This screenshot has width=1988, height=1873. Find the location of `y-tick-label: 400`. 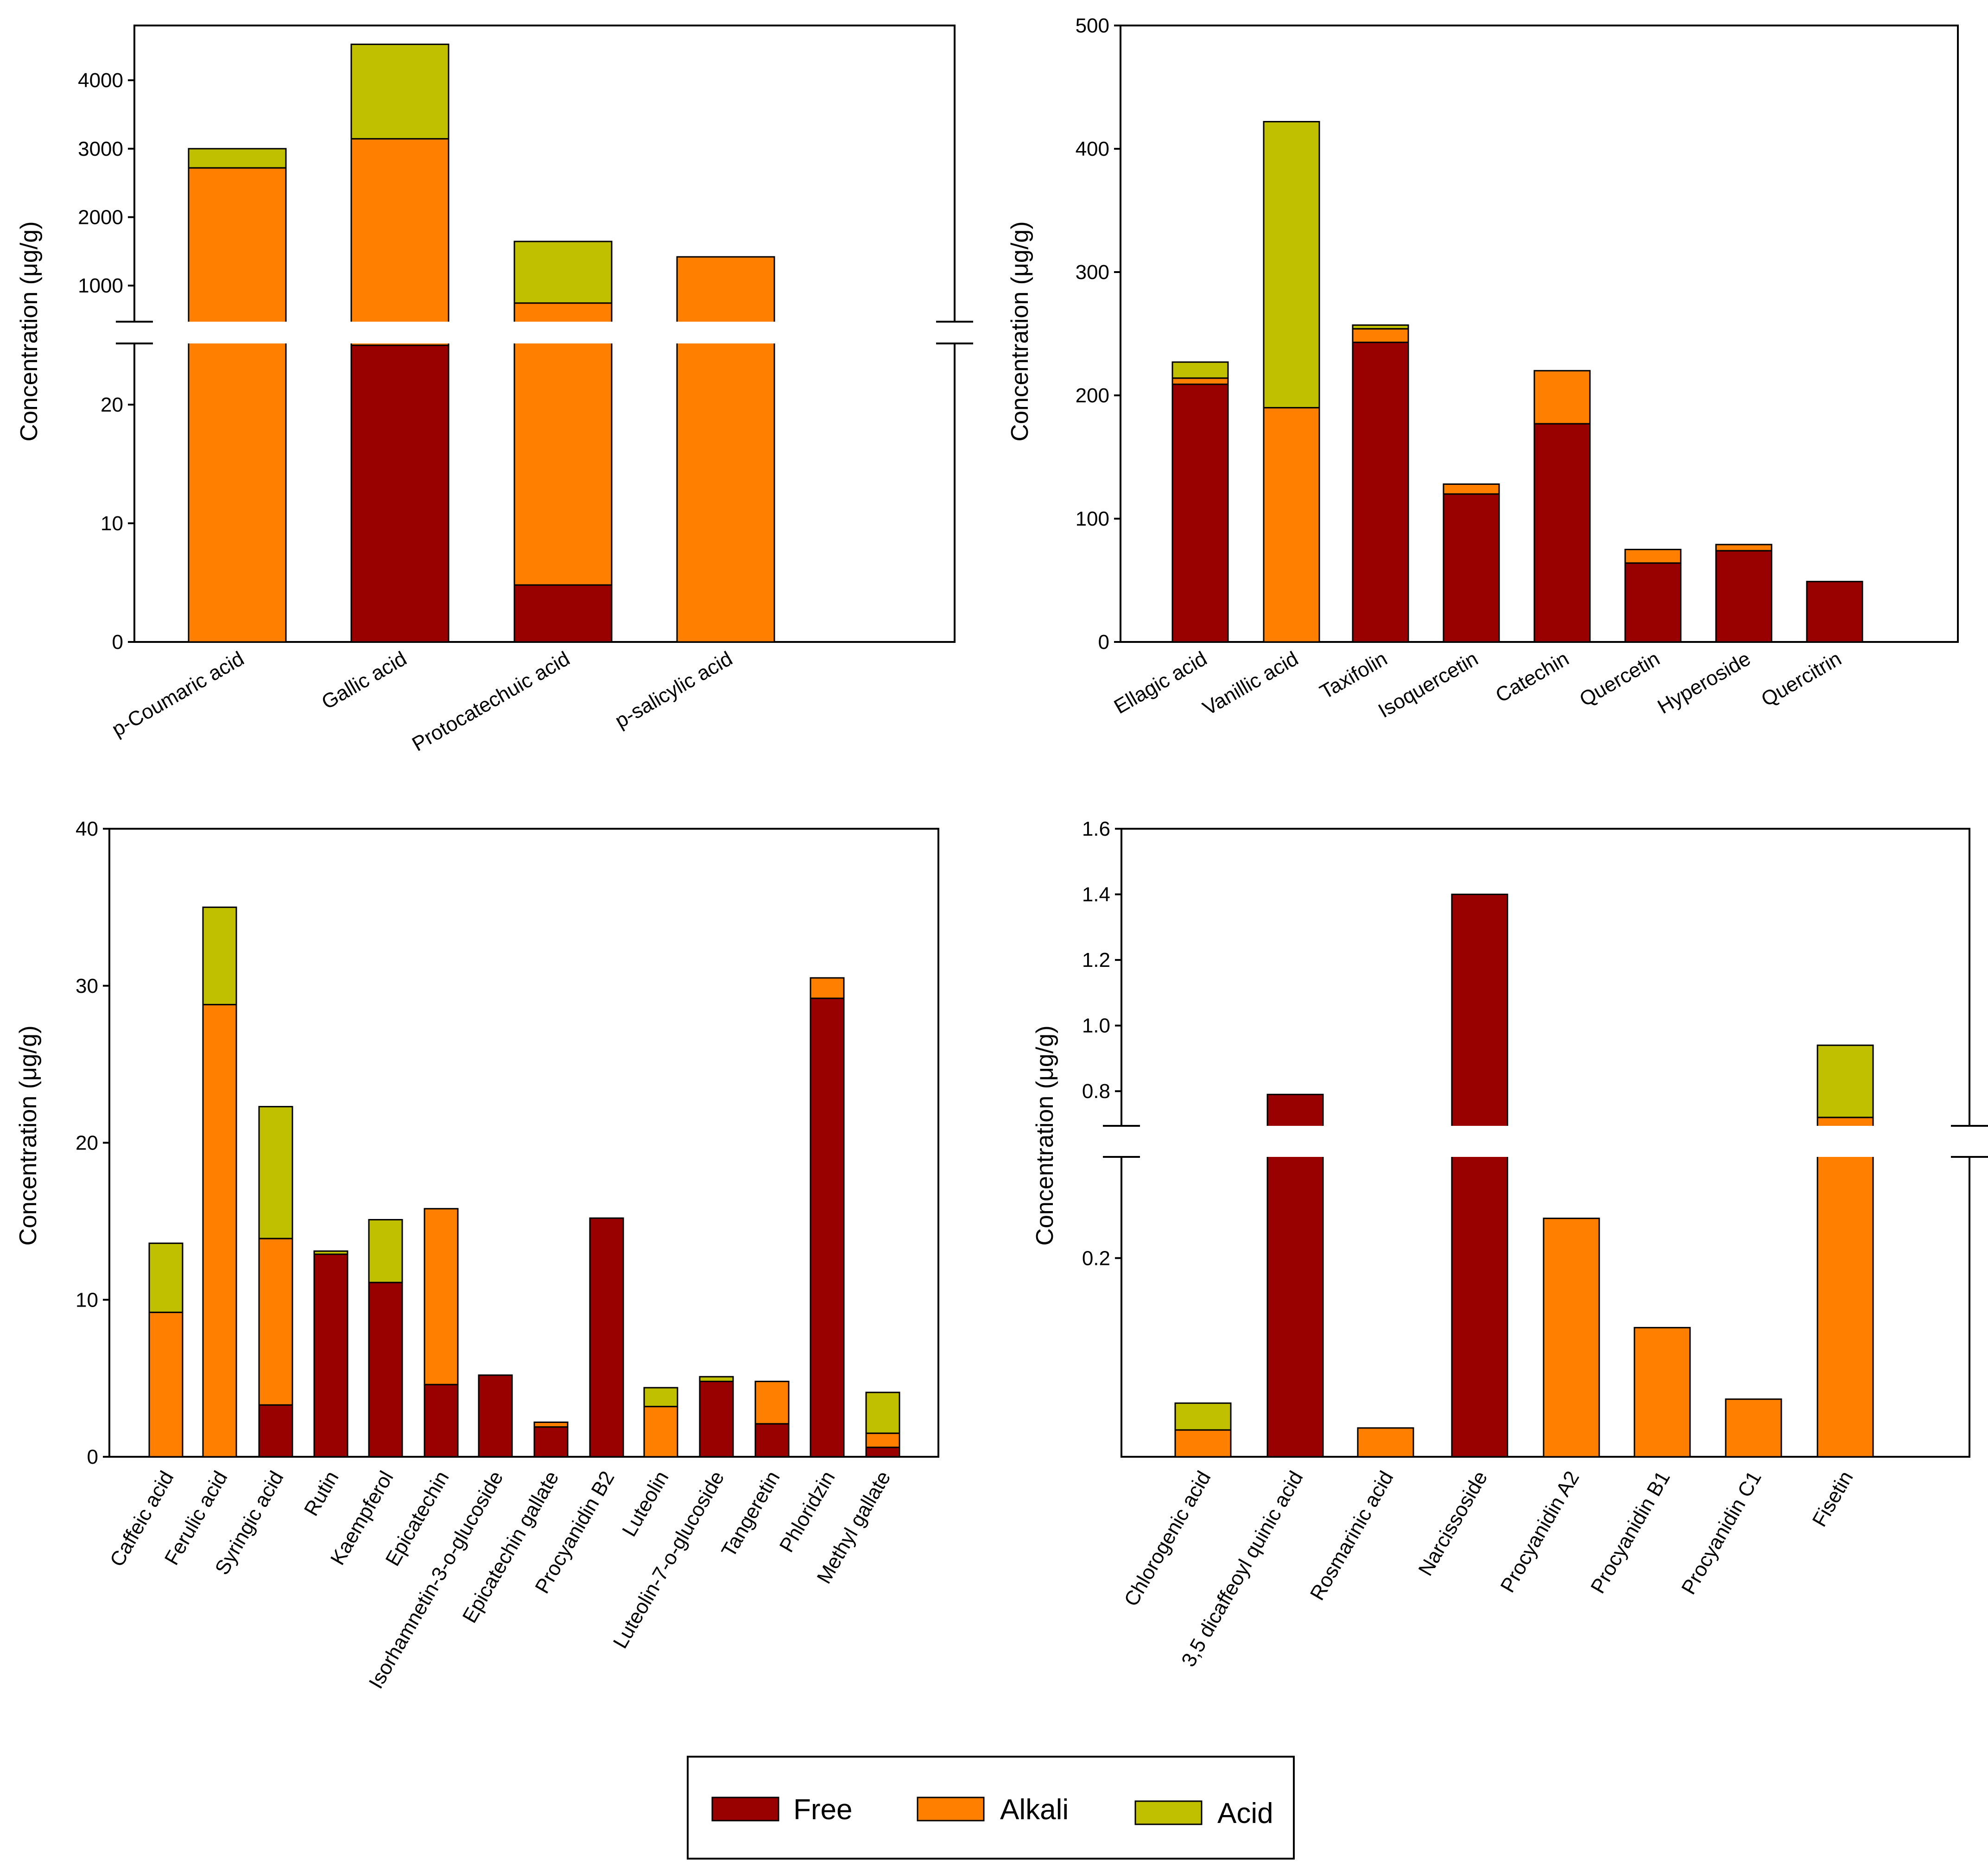

y-tick-label: 400 is located at coordinates (1092, 149).